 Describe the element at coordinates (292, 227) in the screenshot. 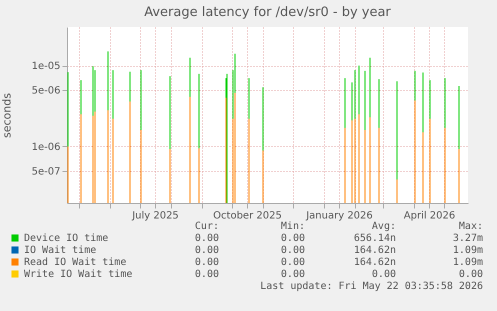

I see `text: Min:` at that location.